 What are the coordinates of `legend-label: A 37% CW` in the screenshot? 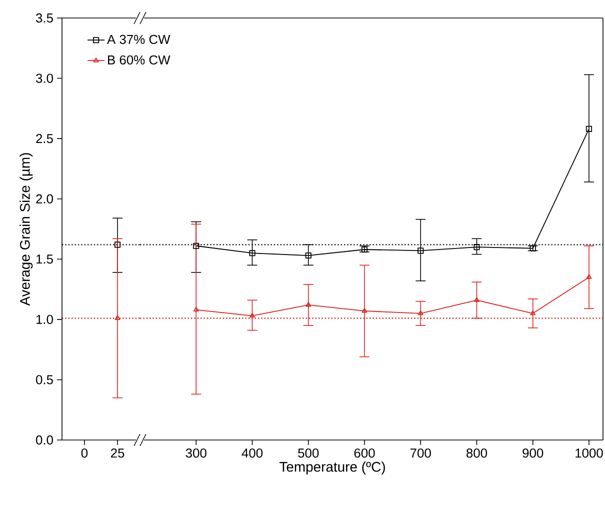 It's located at (138, 39).